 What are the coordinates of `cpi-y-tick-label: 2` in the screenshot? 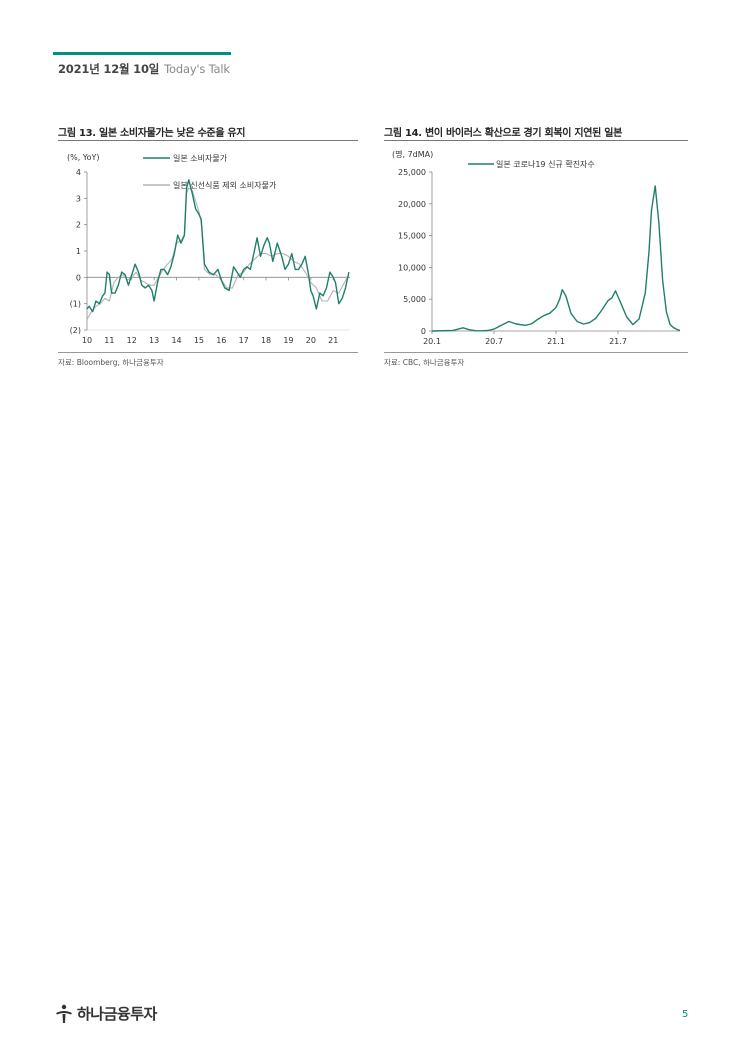 It's located at (78, 225).